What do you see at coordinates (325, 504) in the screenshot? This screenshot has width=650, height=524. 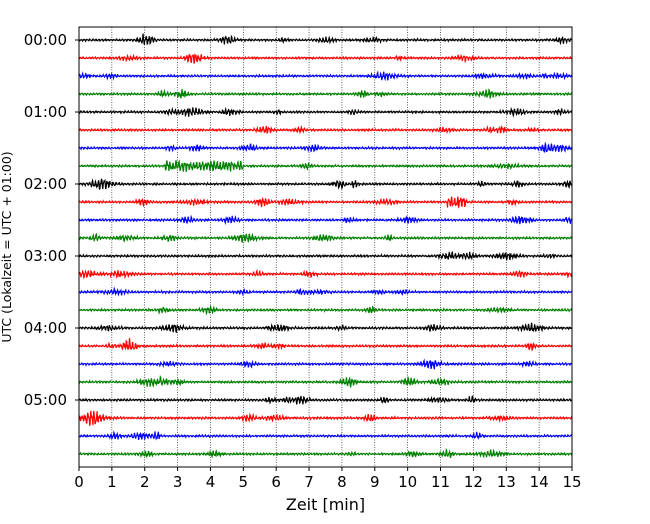 I see `x-axis-label: Zeit [min]` at bounding box center [325, 504].